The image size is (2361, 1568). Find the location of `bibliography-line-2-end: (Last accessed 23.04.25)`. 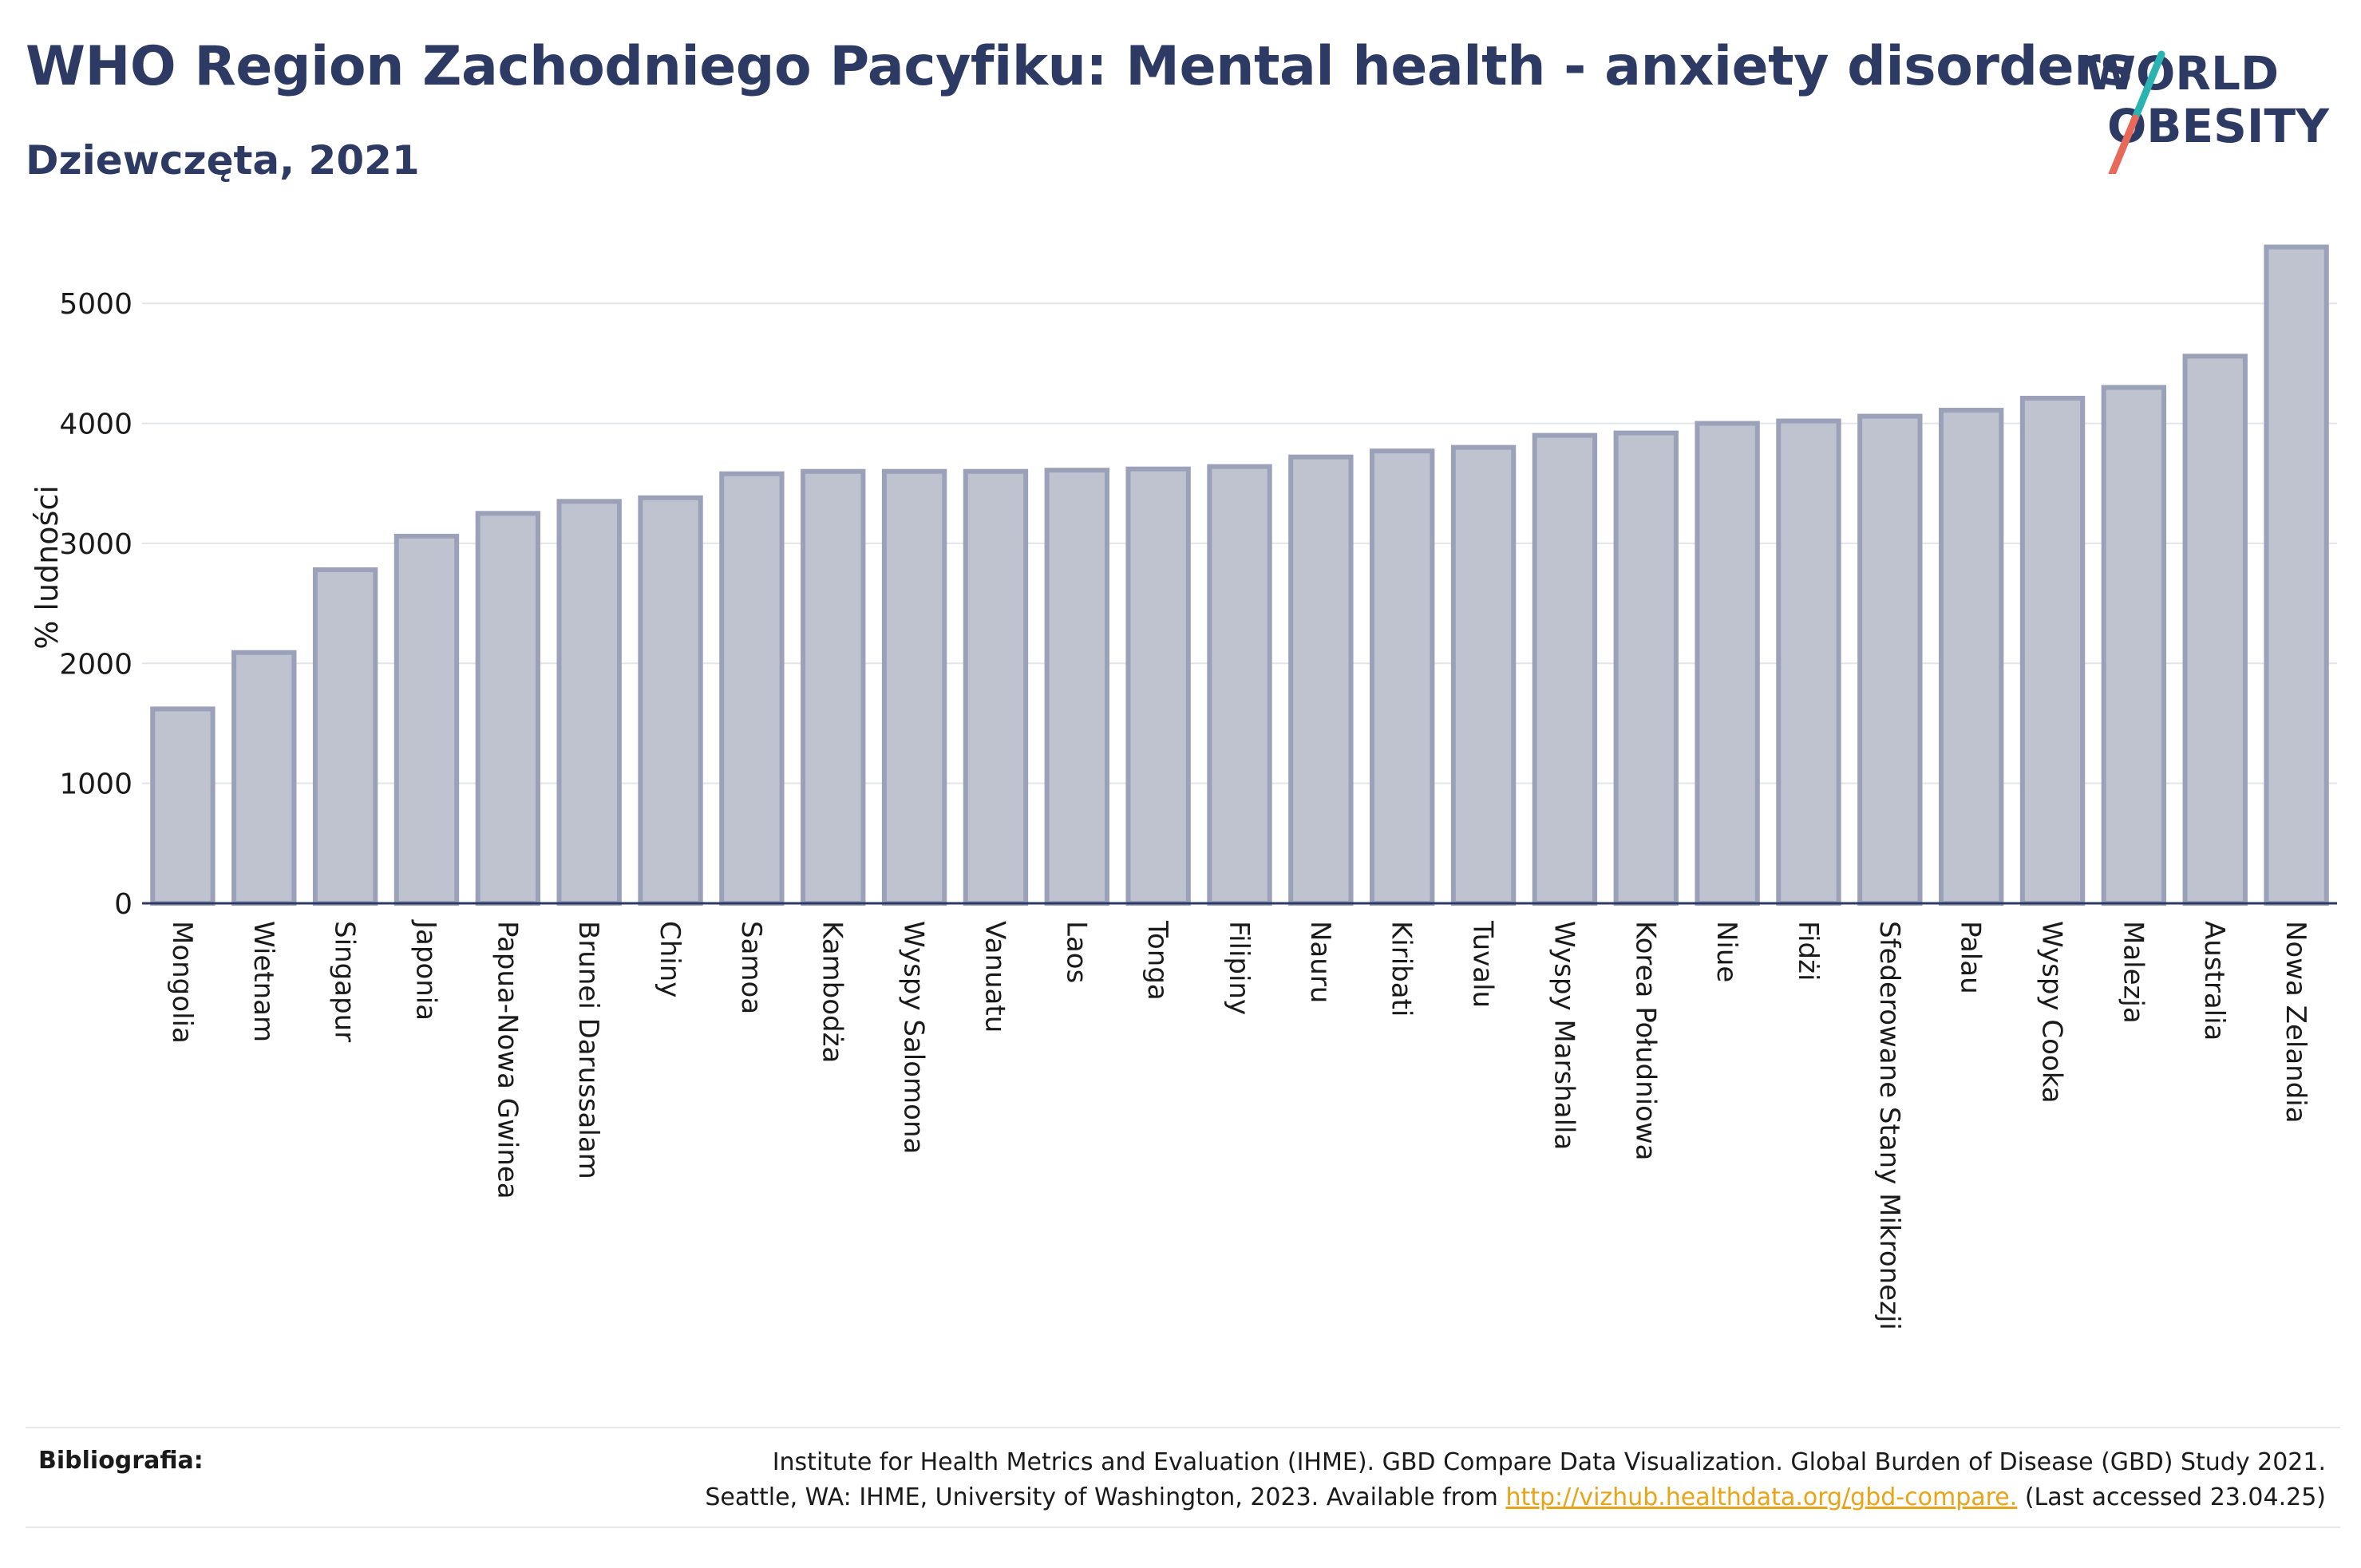

bibliography-line-2-end: (Last accessed 23.04.25) is located at coordinates (2171, 1497).